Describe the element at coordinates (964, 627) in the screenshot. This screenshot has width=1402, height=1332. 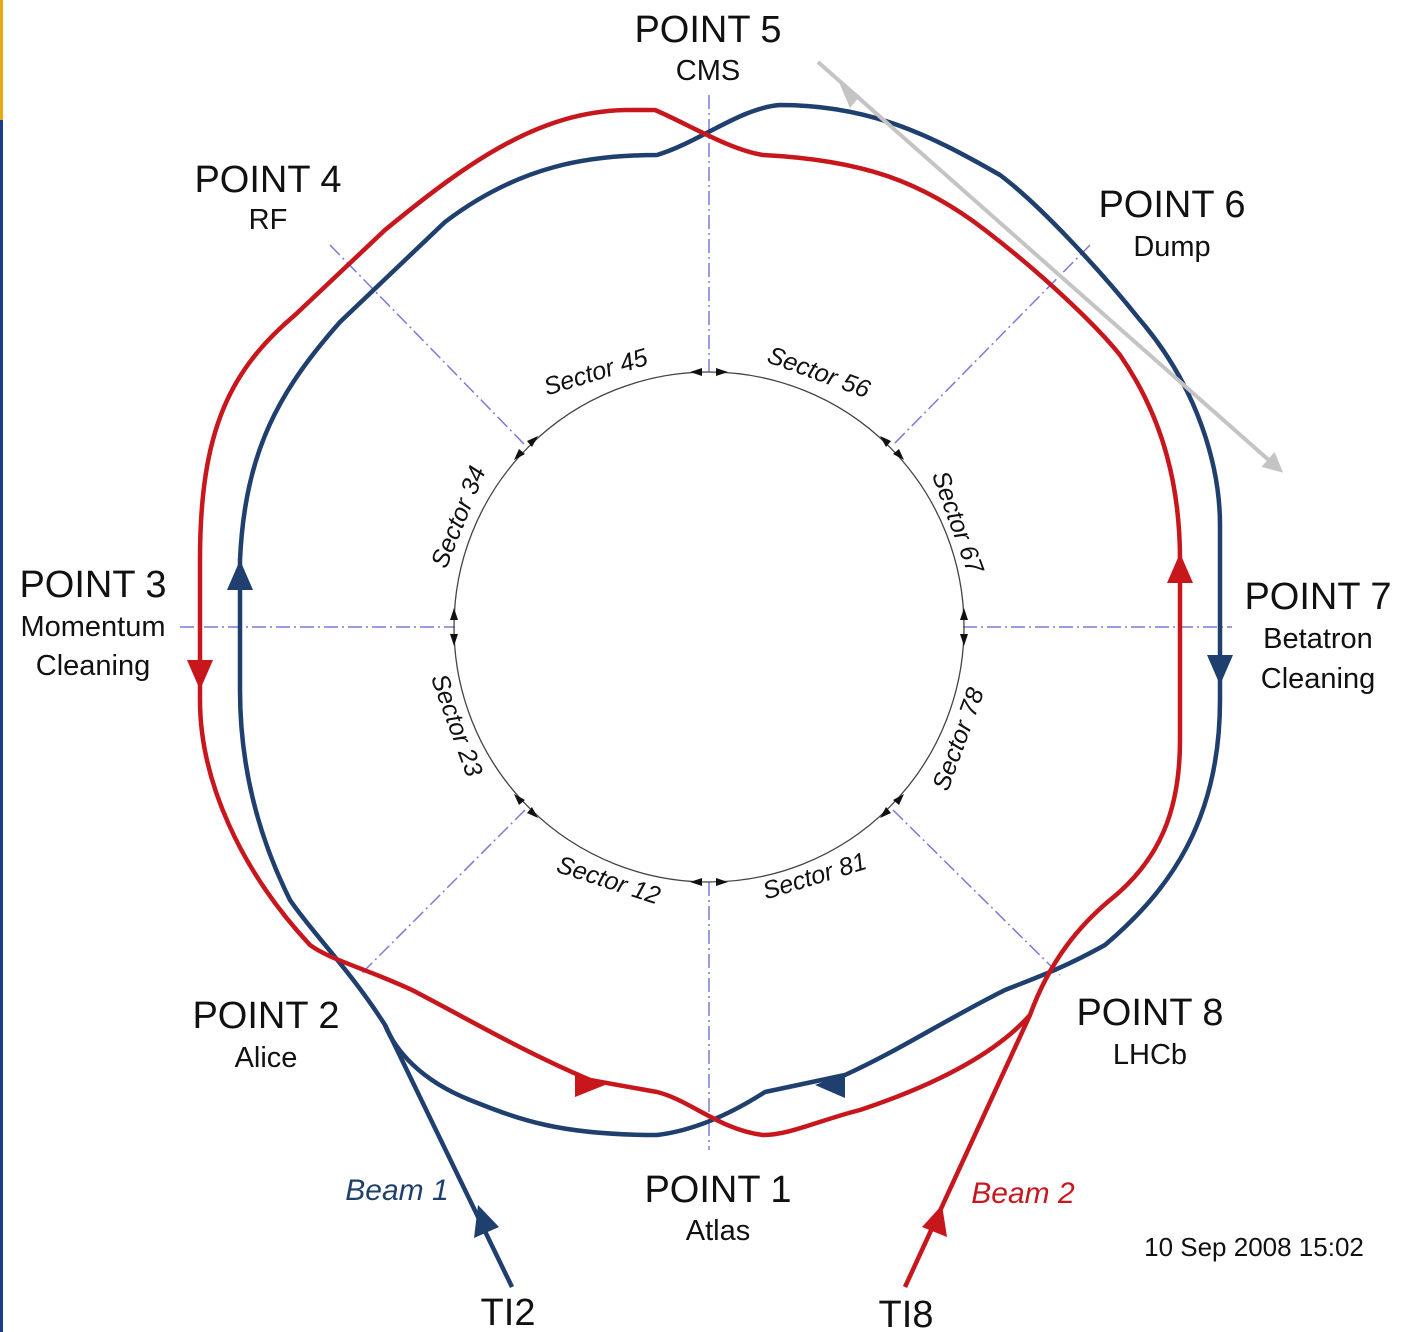
I see `tick-right` at that location.